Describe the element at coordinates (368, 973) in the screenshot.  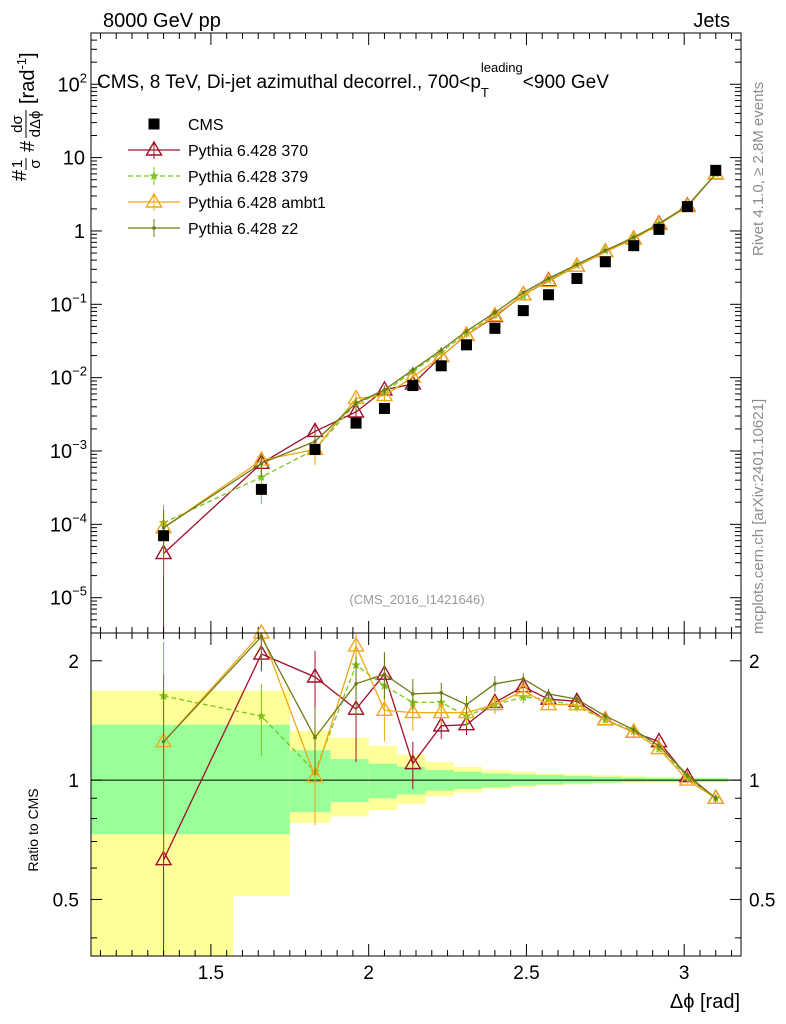
I see `x-tick-label: 2` at that location.